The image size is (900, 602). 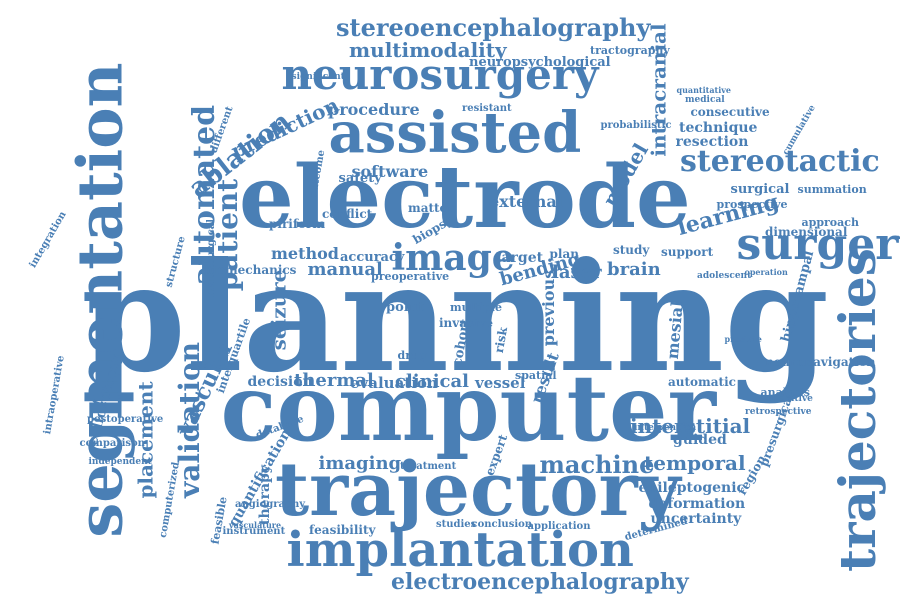 I want to click on word-previous: previous, so click(x=549, y=308).